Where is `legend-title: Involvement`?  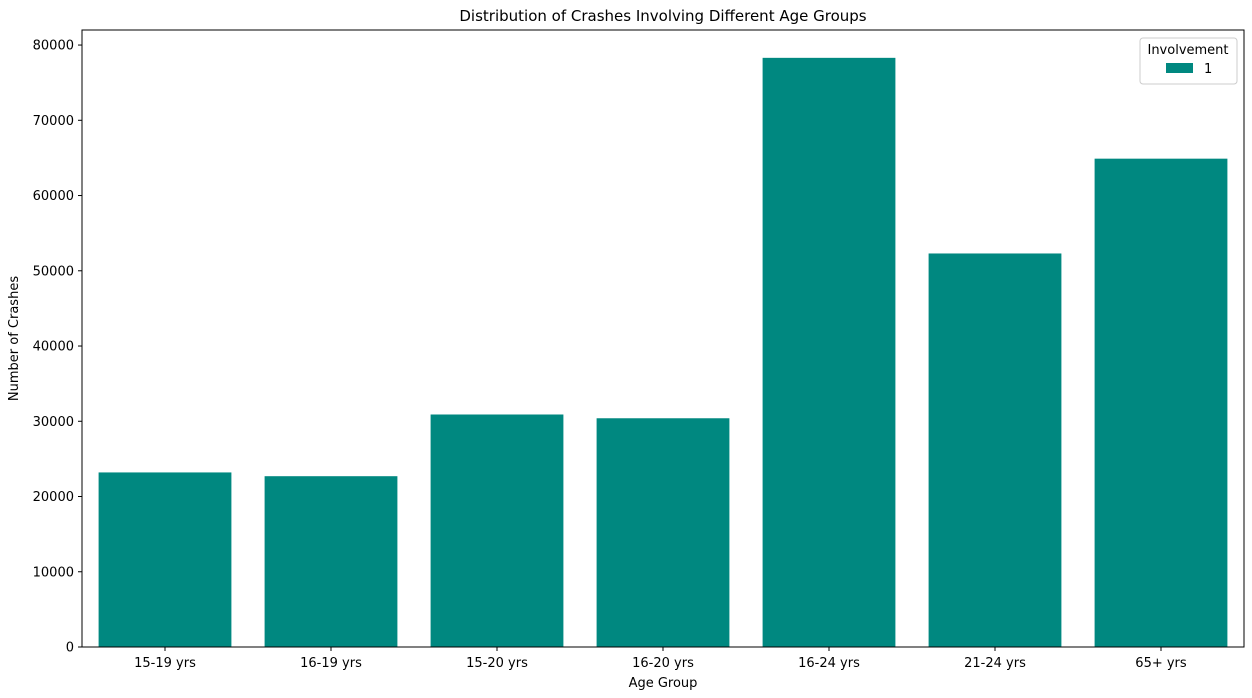 legend-title: Involvement is located at coordinates (1187, 50).